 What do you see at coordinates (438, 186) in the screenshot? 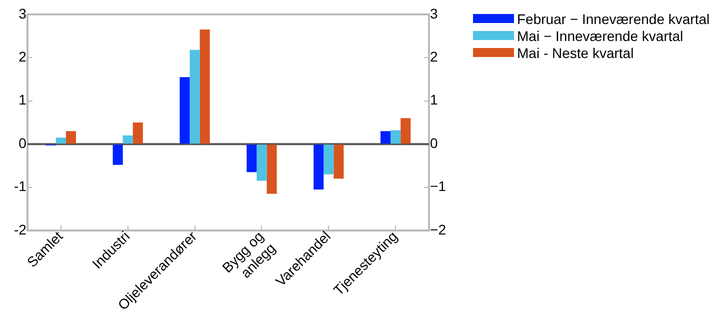
I see `y2-tick-label: −1` at bounding box center [438, 186].